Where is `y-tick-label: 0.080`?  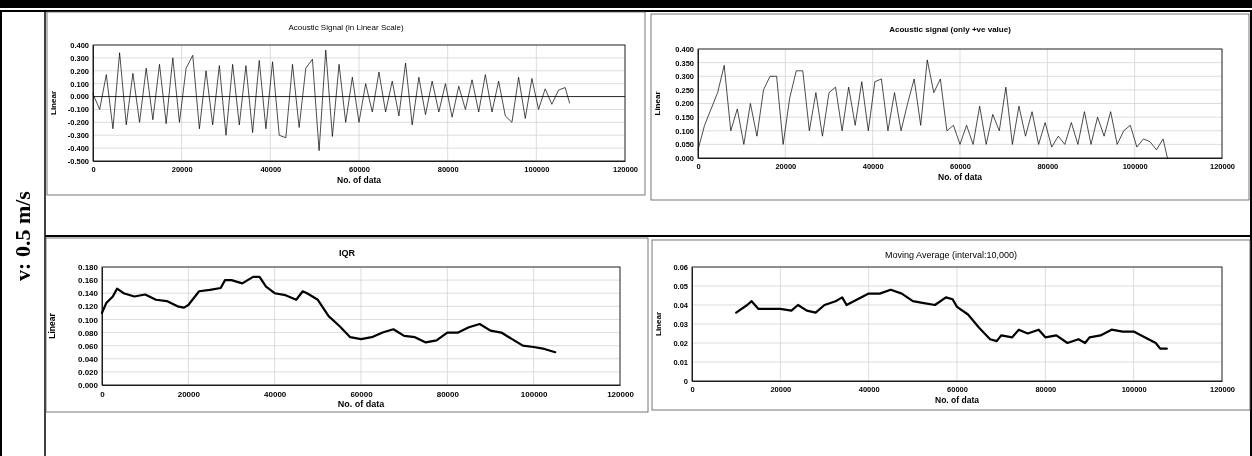
y-tick-label: 0.080 is located at coordinates (88, 333).